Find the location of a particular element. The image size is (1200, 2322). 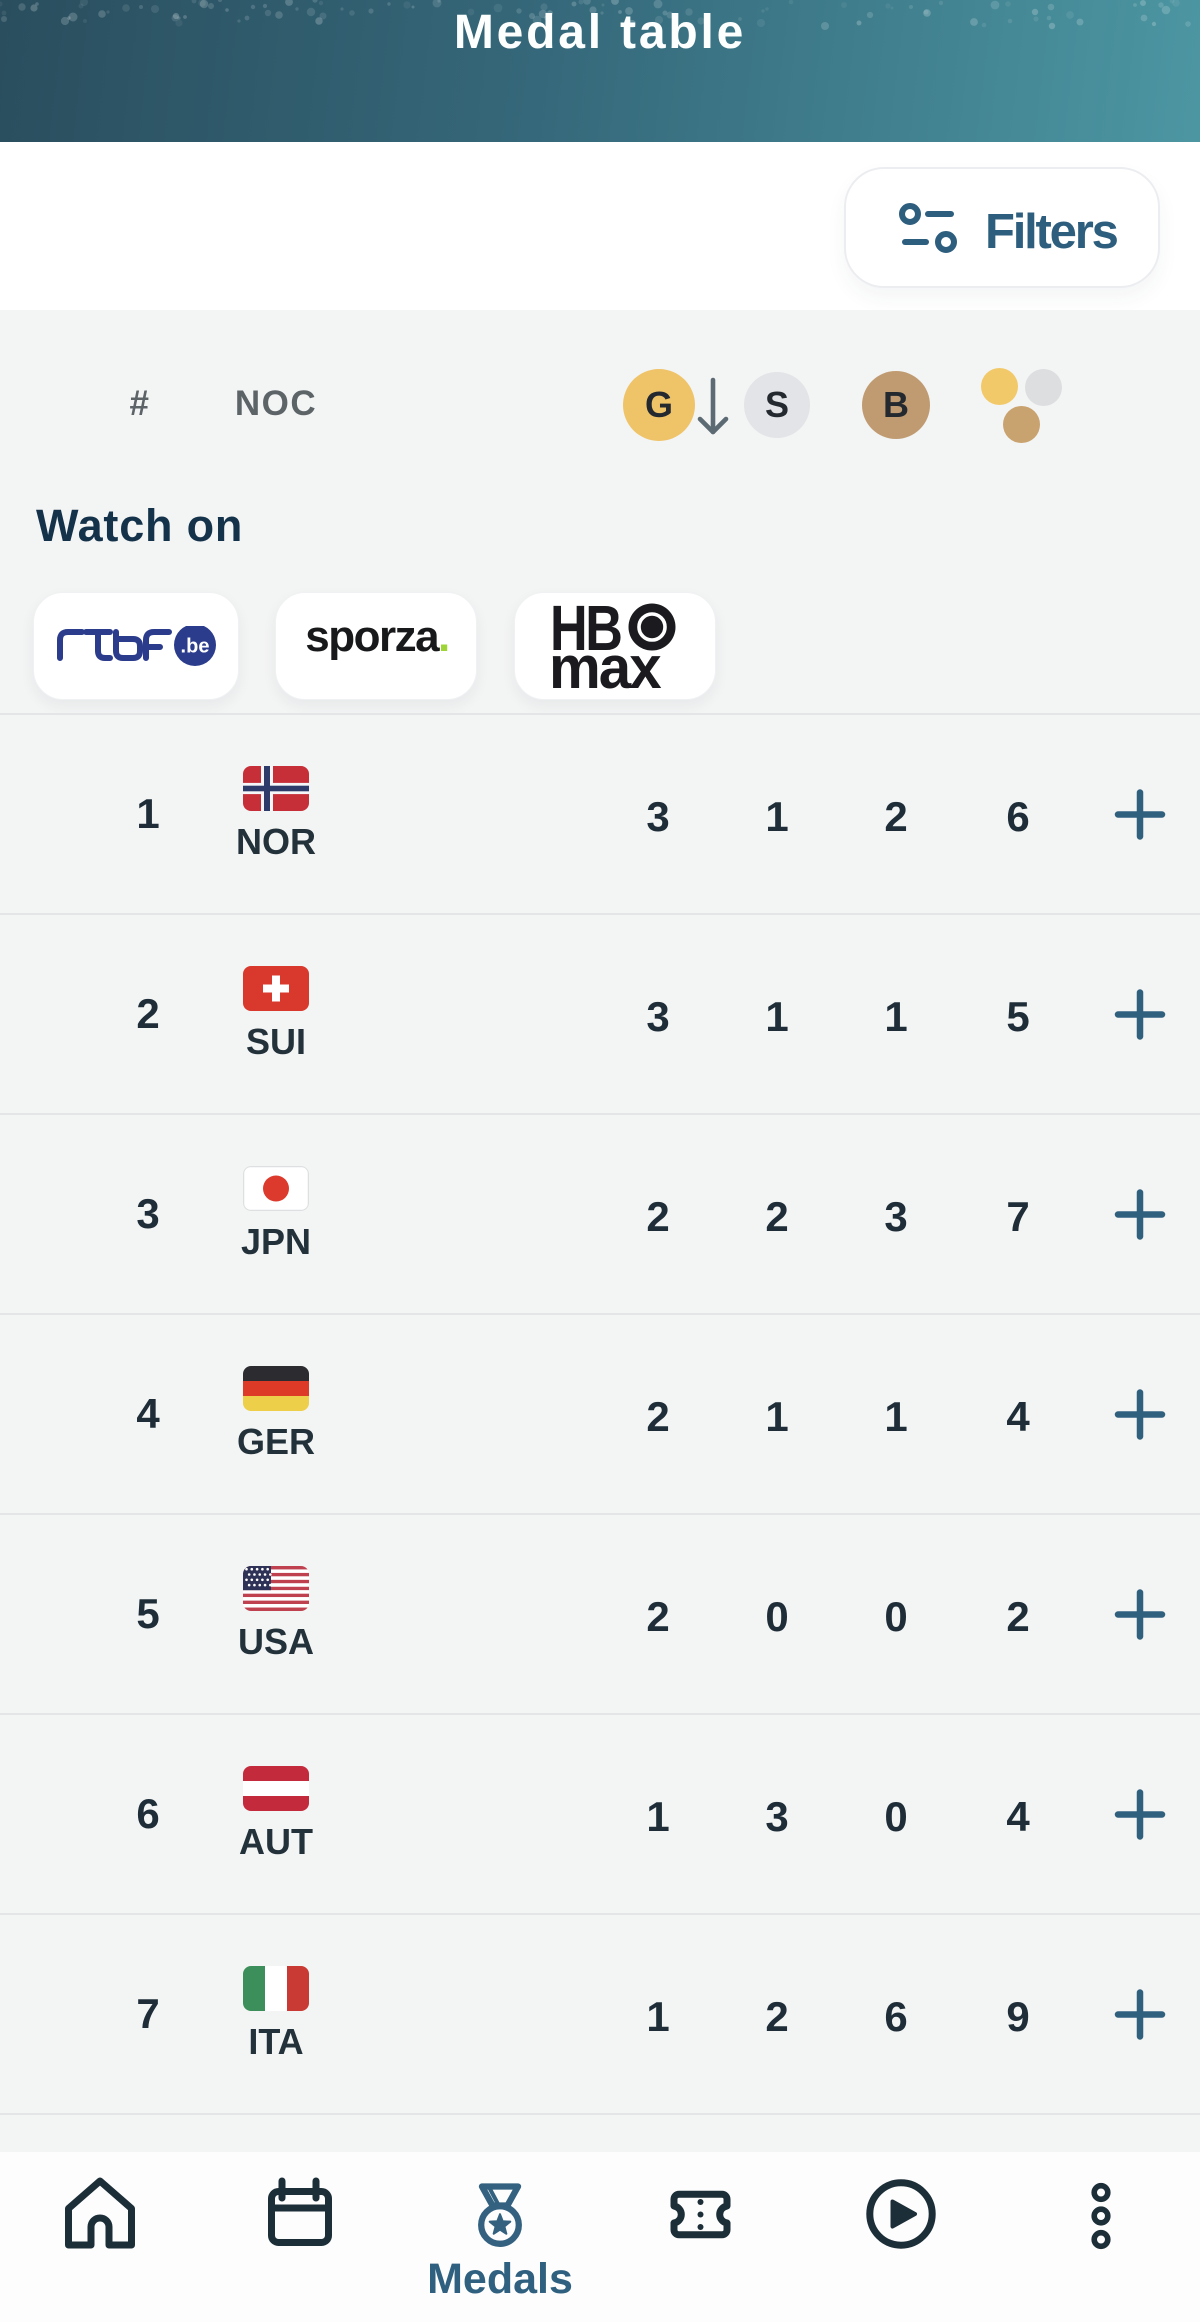

svg-text: .be is located at coordinates (195, 647).